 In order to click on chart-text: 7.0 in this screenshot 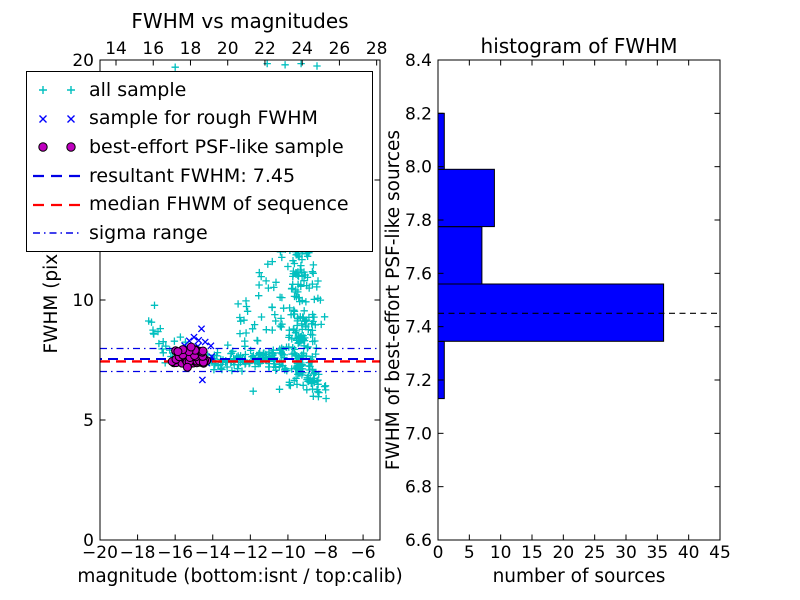, I will do `click(418, 434)`.